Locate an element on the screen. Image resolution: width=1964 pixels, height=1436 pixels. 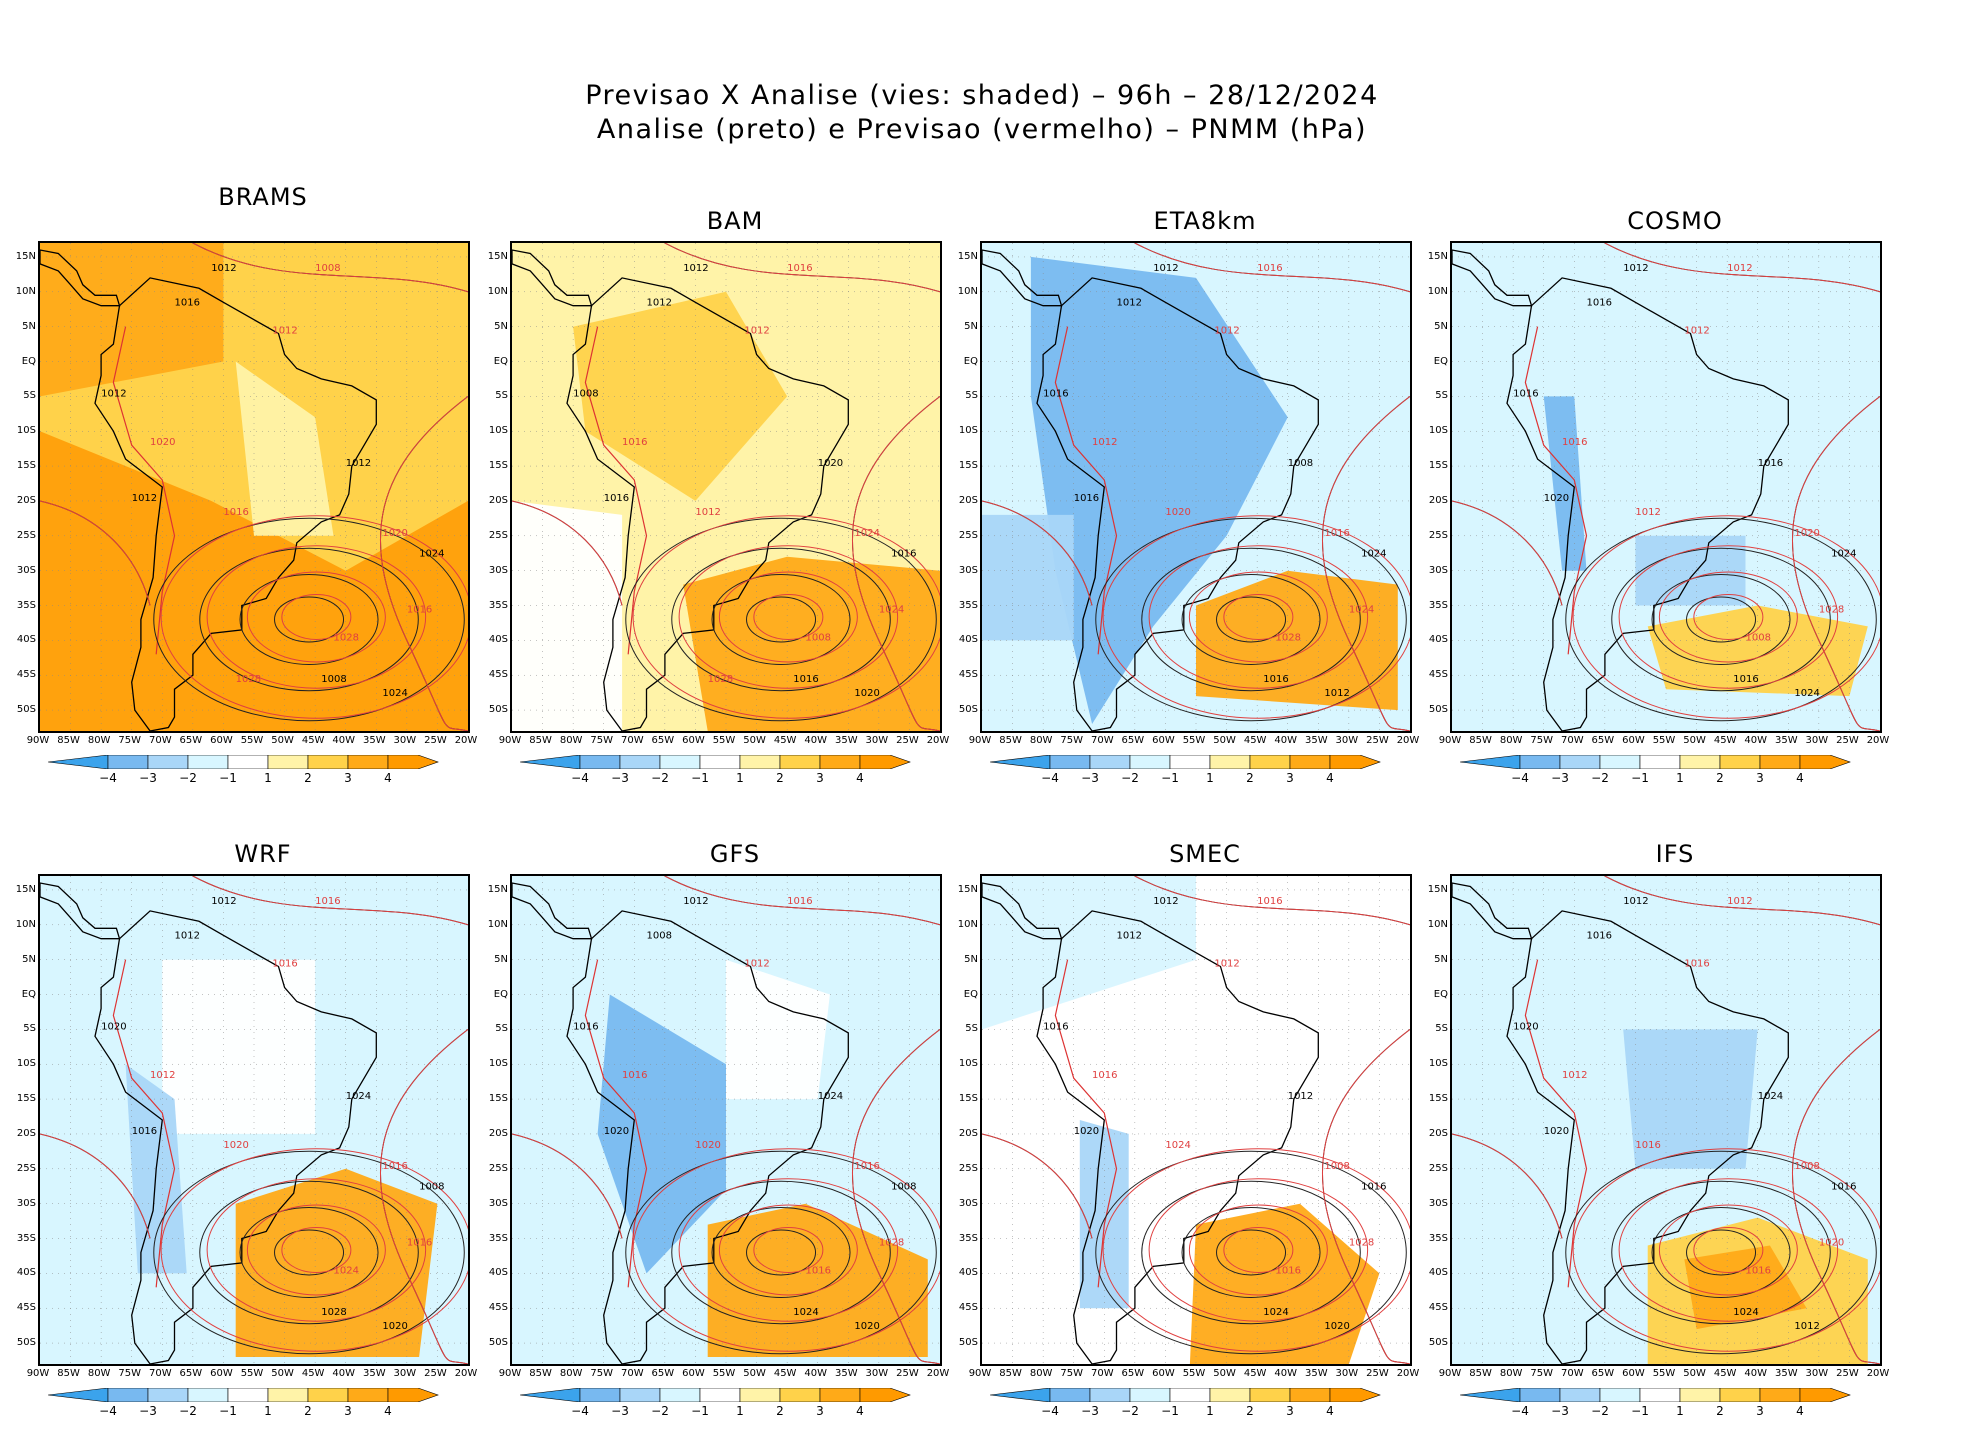
lon-tick-label: 65W is located at coordinates (1603, 1373).